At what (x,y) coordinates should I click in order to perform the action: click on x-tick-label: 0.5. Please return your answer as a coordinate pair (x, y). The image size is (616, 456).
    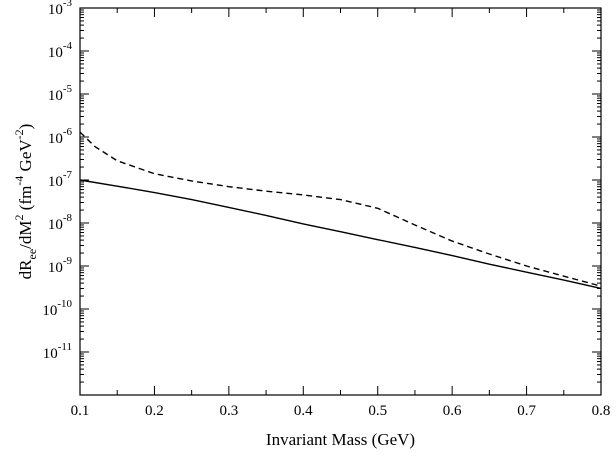
    Looking at the image, I should click on (377, 411).